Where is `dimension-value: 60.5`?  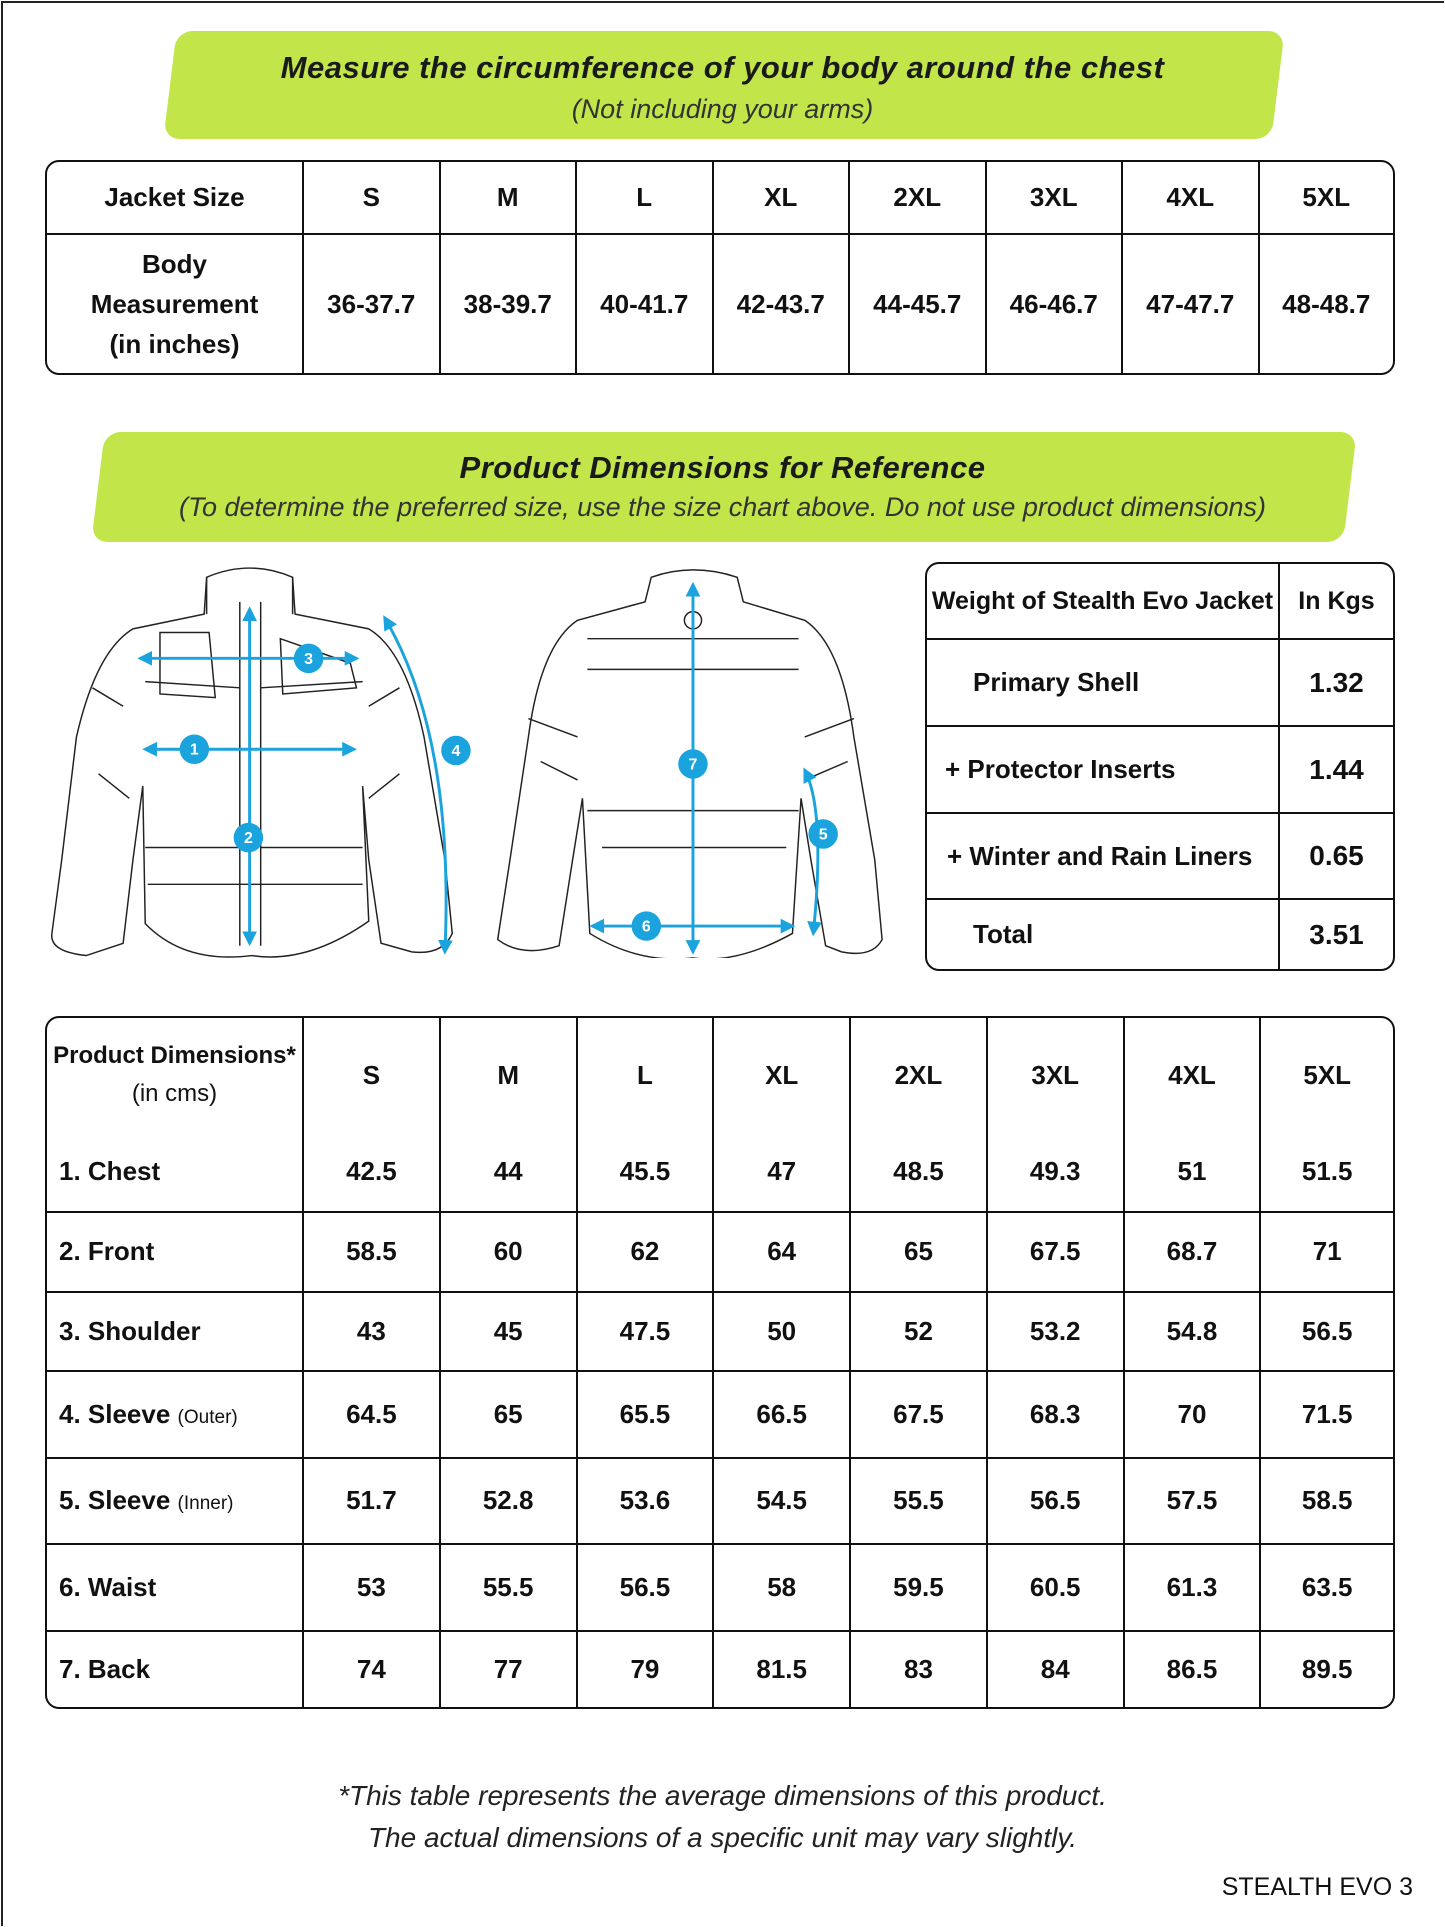 dimension-value: 60.5 is located at coordinates (1056, 1588).